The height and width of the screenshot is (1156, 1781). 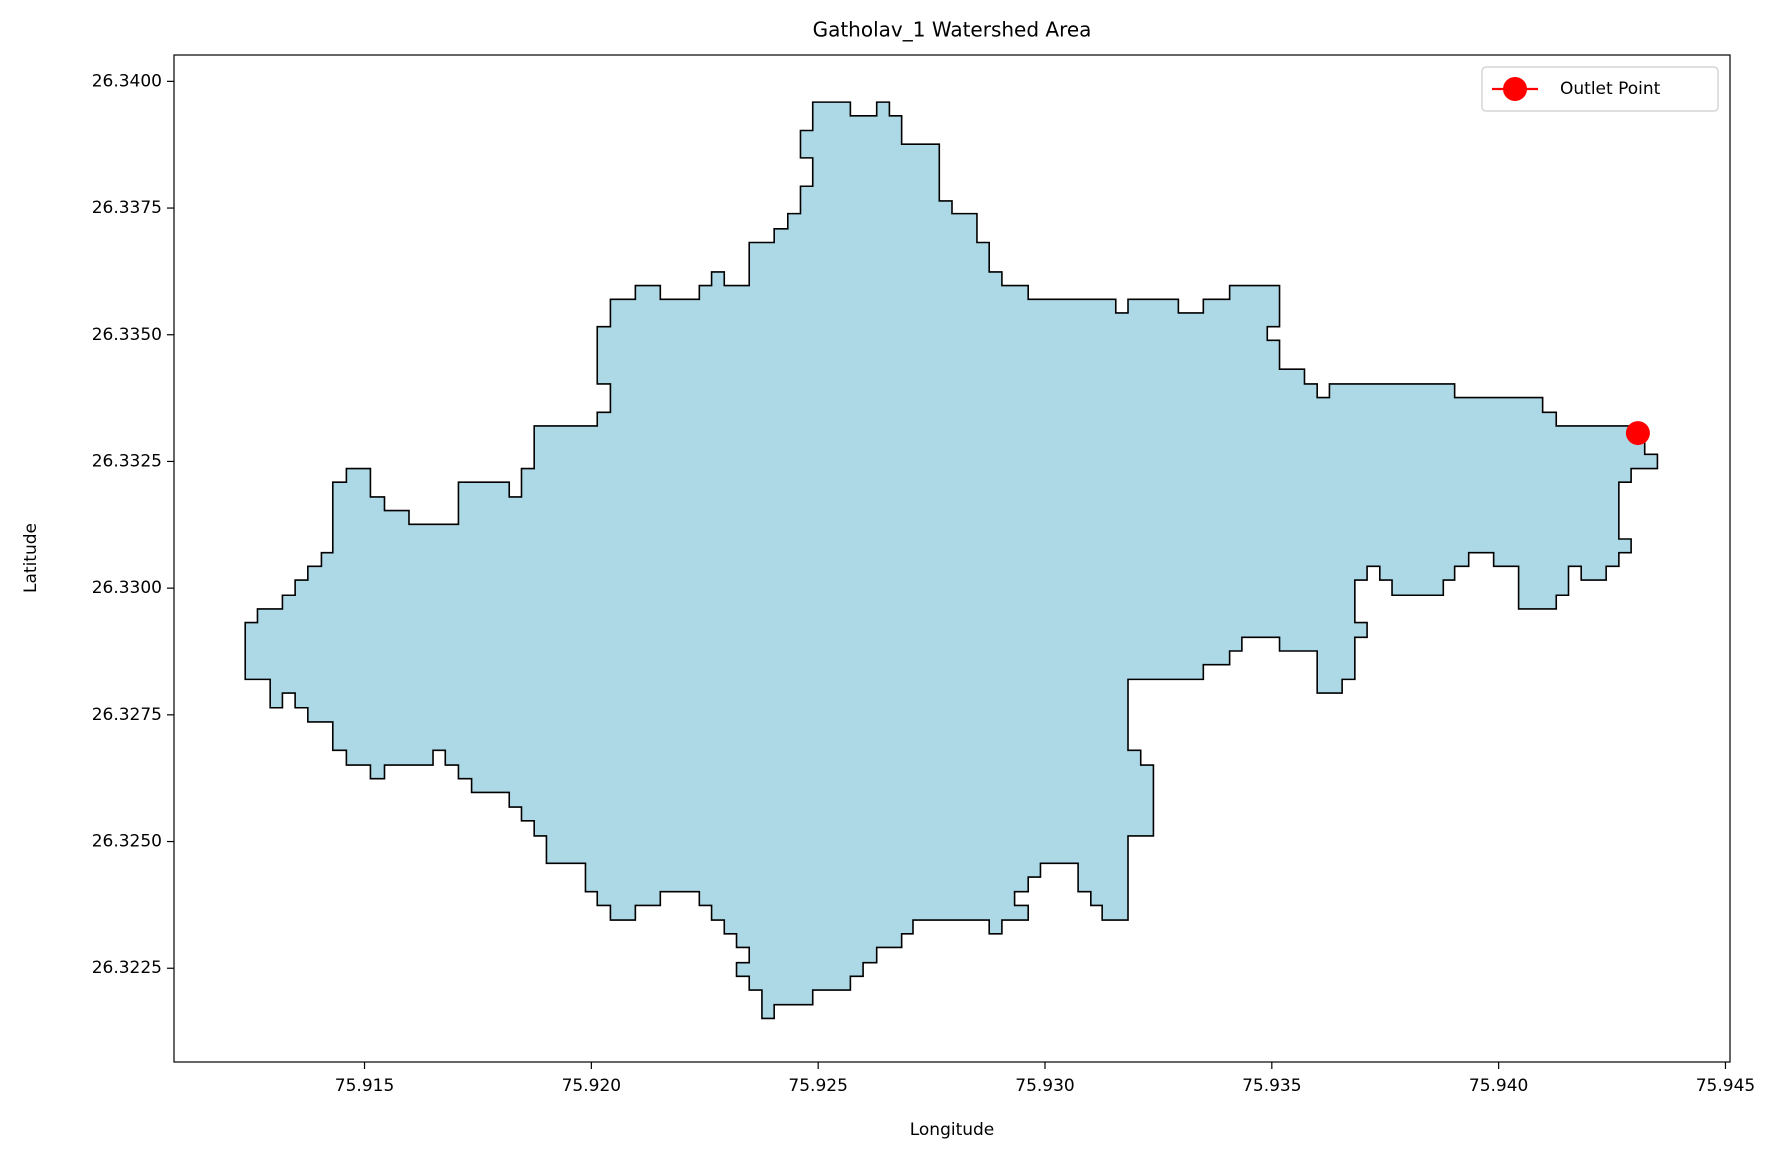 I want to click on chart-title: Gatholav_1 Watershed Area, so click(x=952, y=30).